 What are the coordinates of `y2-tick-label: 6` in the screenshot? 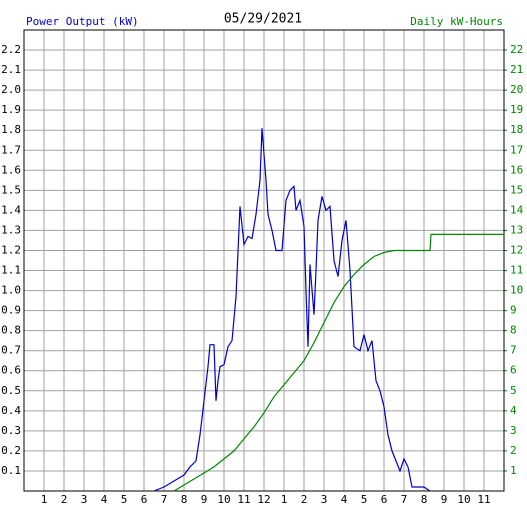 It's located at (513, 370).